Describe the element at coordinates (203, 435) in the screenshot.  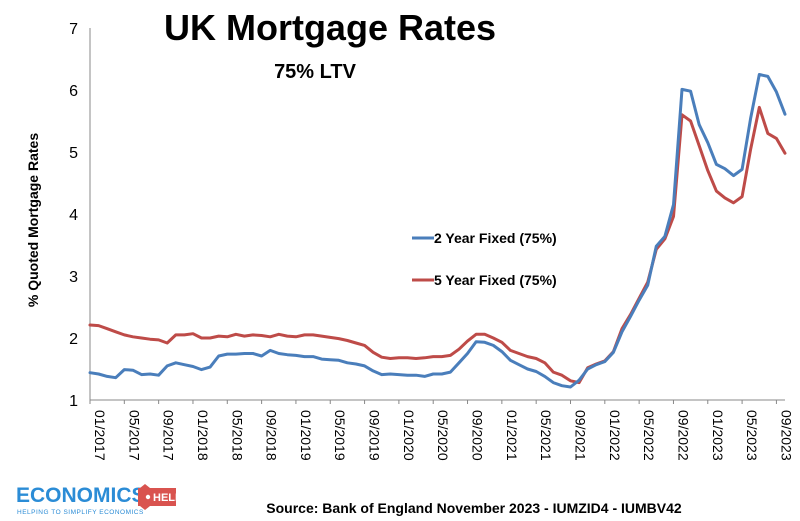
I see `x-tick-label: 01/2018` at that location.